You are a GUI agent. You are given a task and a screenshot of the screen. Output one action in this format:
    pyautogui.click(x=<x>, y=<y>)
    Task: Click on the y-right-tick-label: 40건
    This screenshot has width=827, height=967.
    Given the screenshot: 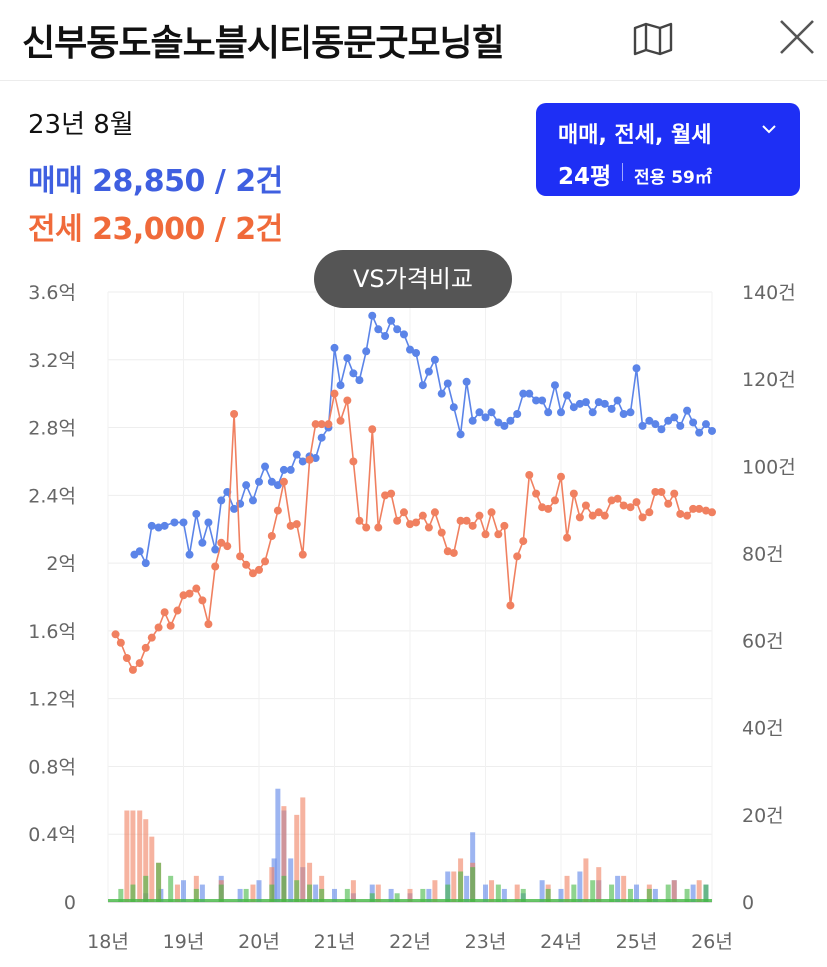 What is the action you would take?
    pyautogui.click(x=763, y=729)
    